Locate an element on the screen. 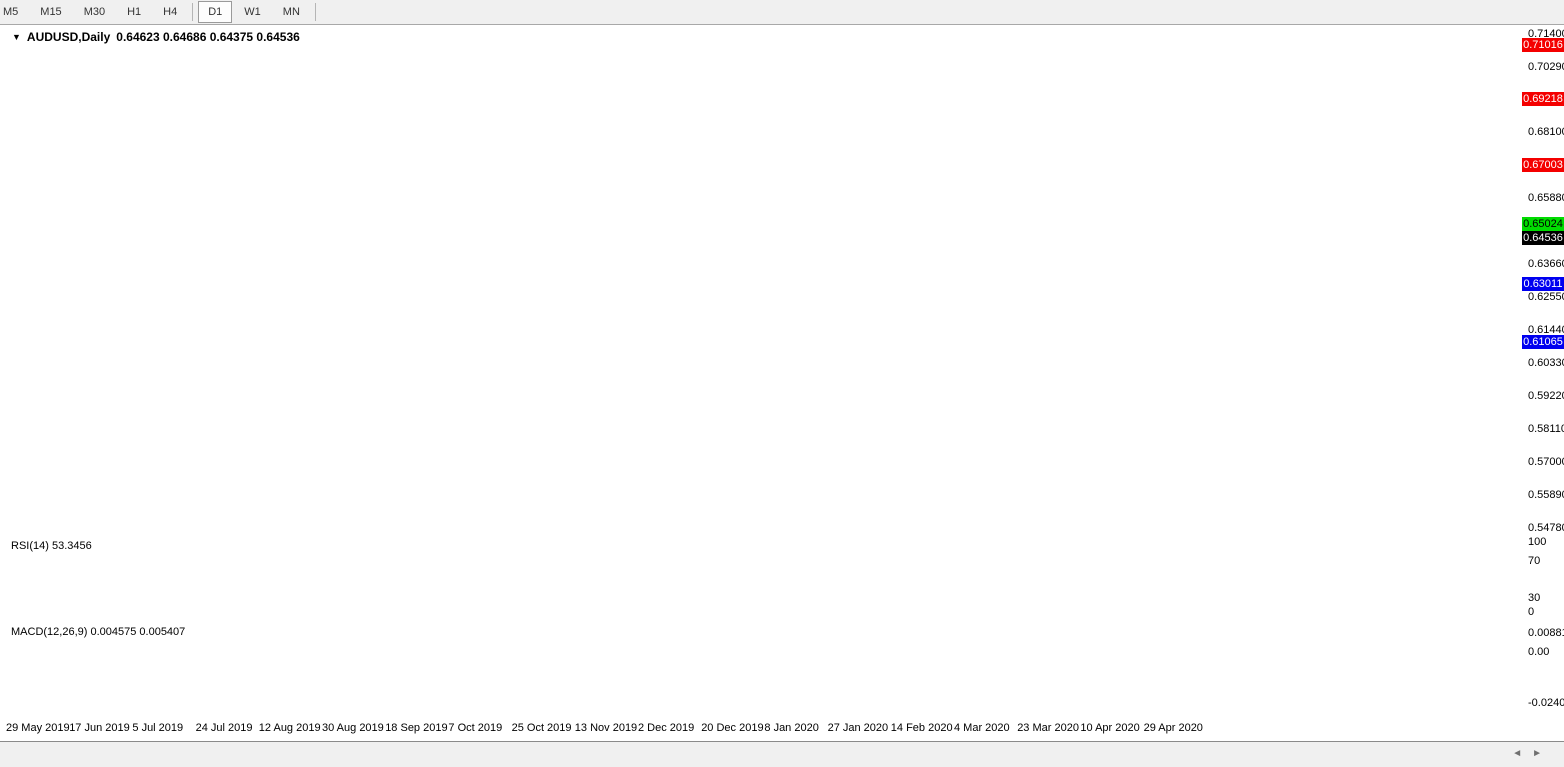  date-label: 18 Sep 2019 is located at coordinates (416, 728).